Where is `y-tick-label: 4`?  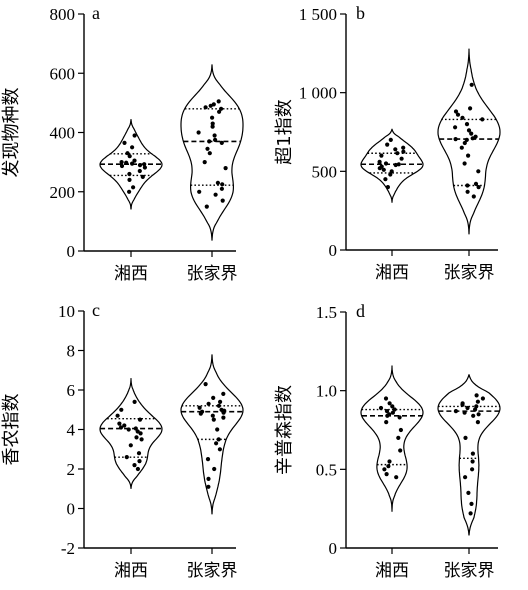
y-tick-label: 4 is located at coordinates (71, 430).